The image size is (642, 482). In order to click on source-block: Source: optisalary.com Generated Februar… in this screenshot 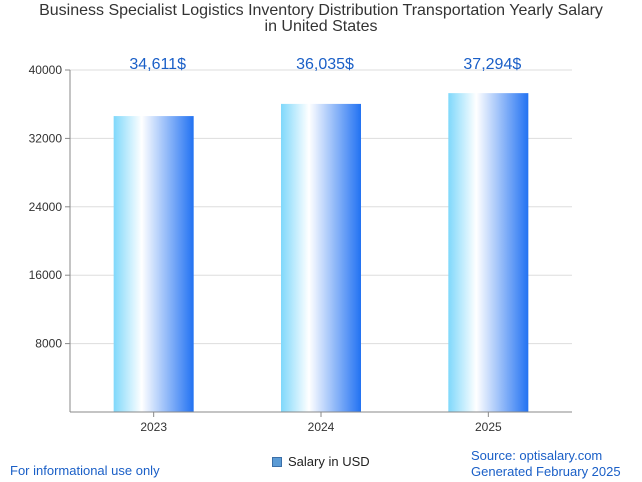, I will do `click(546, 464)`.